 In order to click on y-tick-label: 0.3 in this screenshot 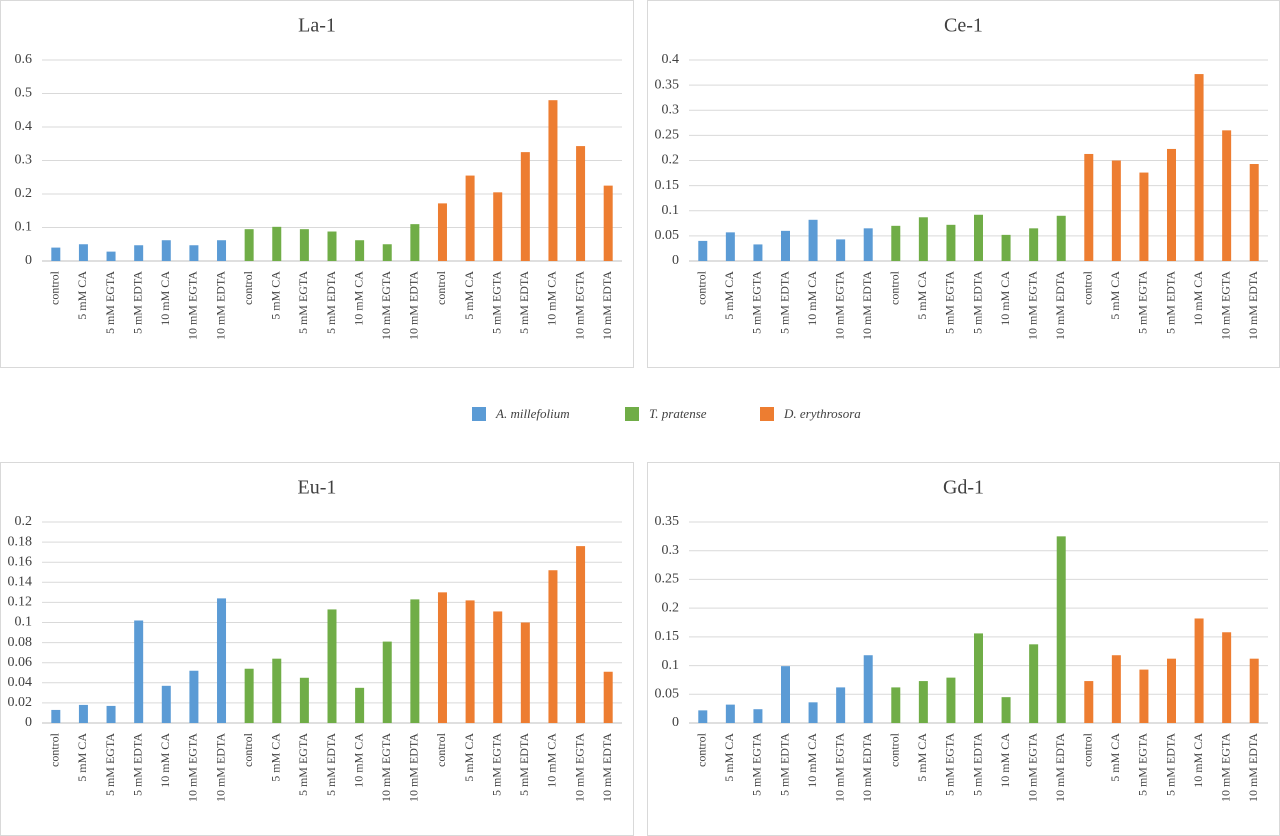, I will do `click(24, 160)`.